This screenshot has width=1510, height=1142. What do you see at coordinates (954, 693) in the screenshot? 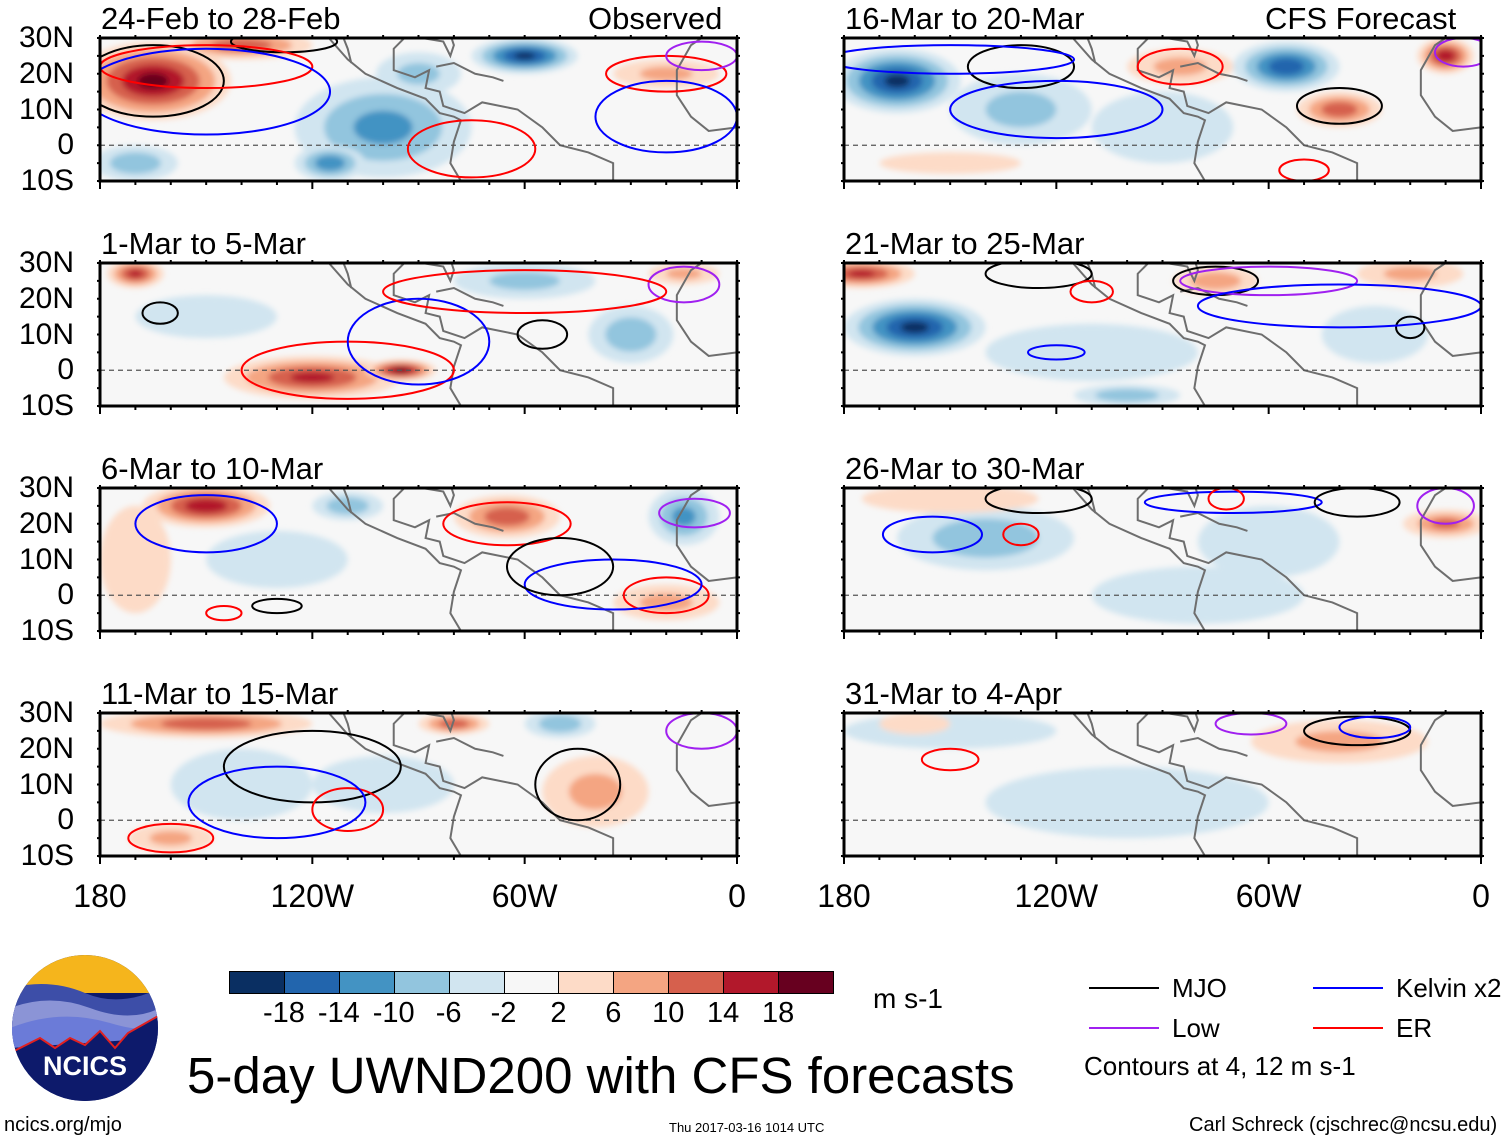
I see `panel-title: 31-Mar to 4-Apr` at bounding box center [954, 693].